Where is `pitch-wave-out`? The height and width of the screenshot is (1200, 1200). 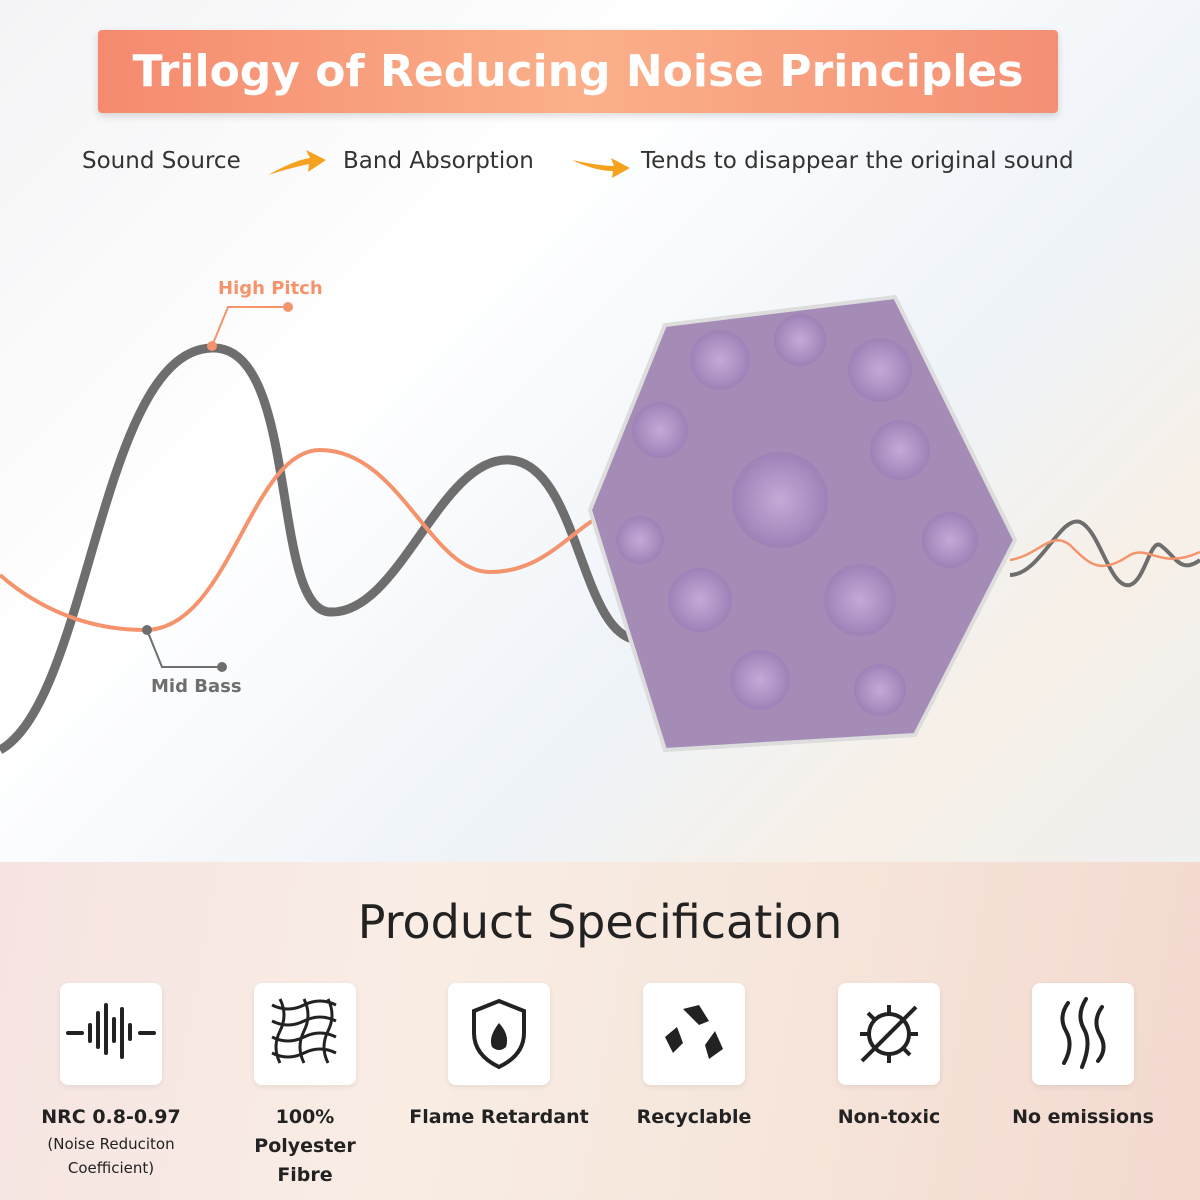
pitch-wave-out is located at coordinates (1104, 553).